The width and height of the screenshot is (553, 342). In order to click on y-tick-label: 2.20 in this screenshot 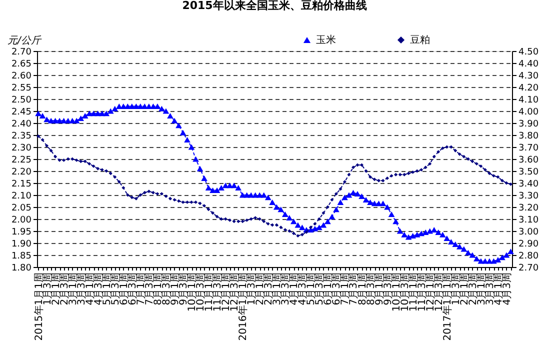, I will do `click(21, 173)`.